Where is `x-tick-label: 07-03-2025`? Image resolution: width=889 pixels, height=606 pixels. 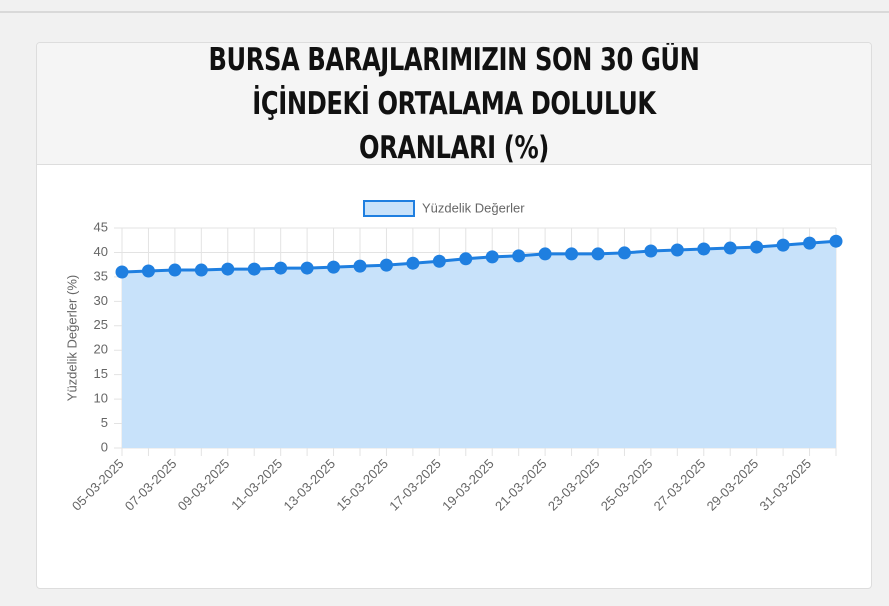
x-tick-label: 07-03-2025 is located at coordinates (151, 485).